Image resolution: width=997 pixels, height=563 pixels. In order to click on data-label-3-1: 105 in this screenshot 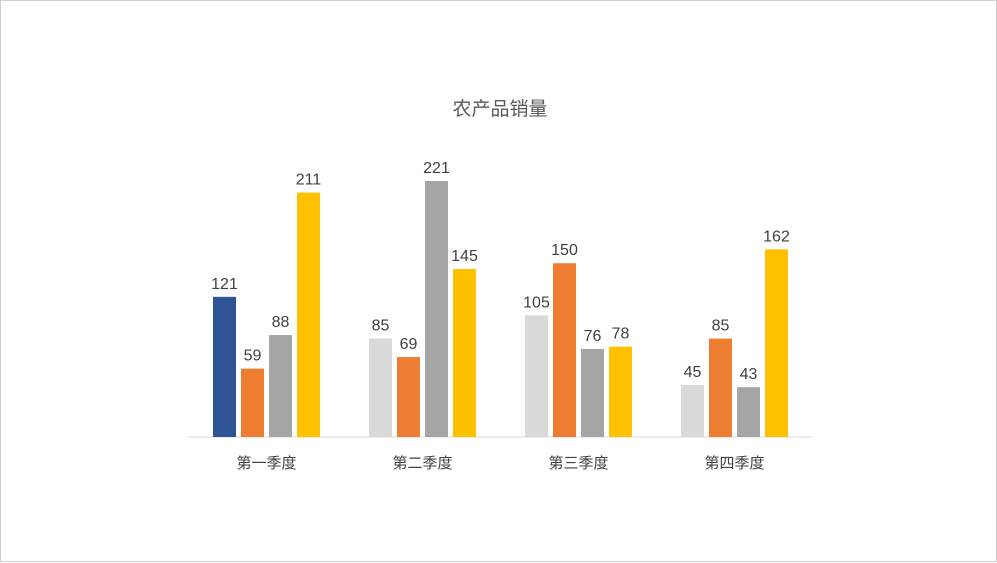, I will do `click(536, 302)`.